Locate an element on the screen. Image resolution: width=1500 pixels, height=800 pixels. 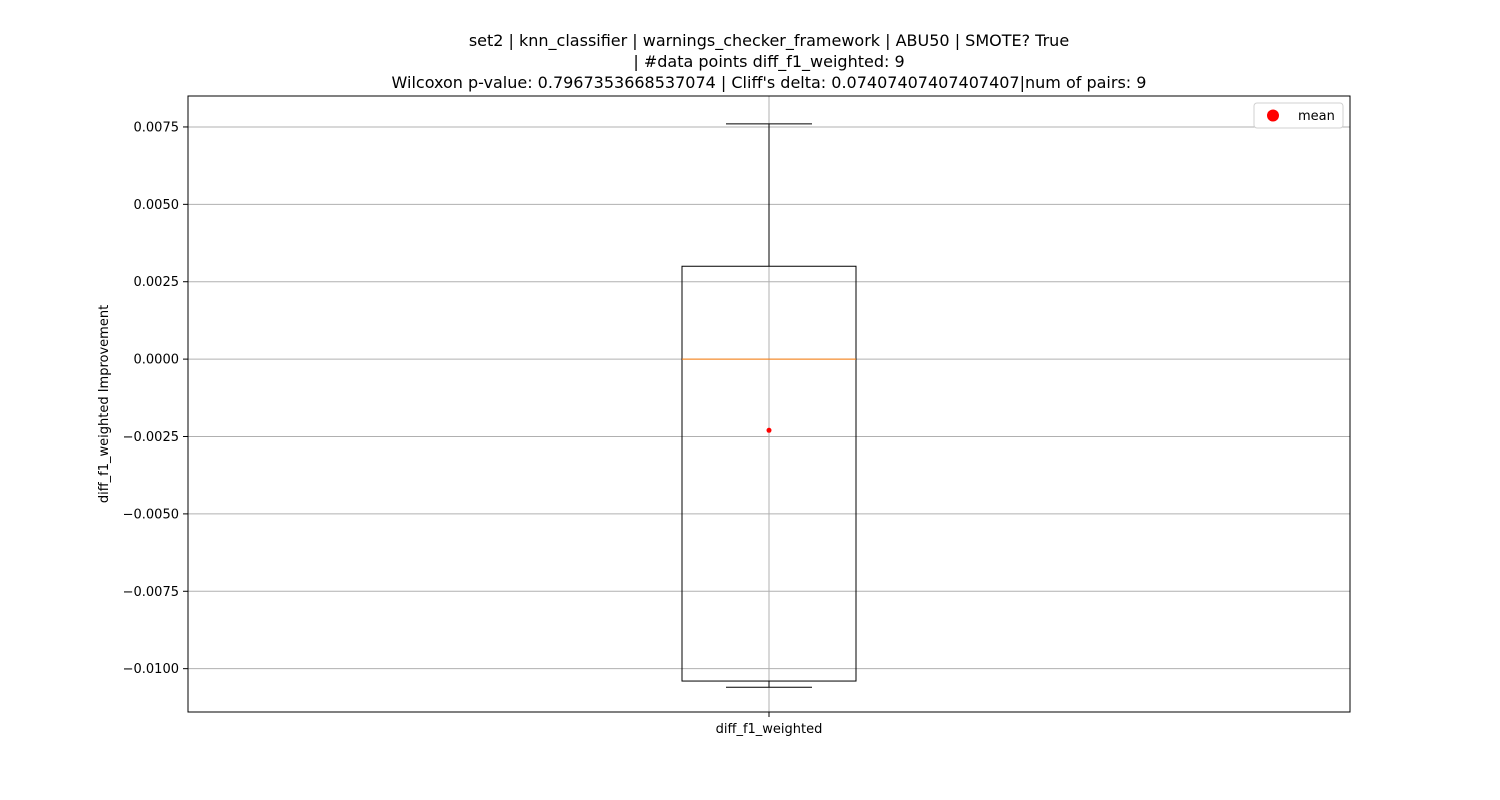
y-tick-label: −0.0050 is located at coordinates (151, 514).